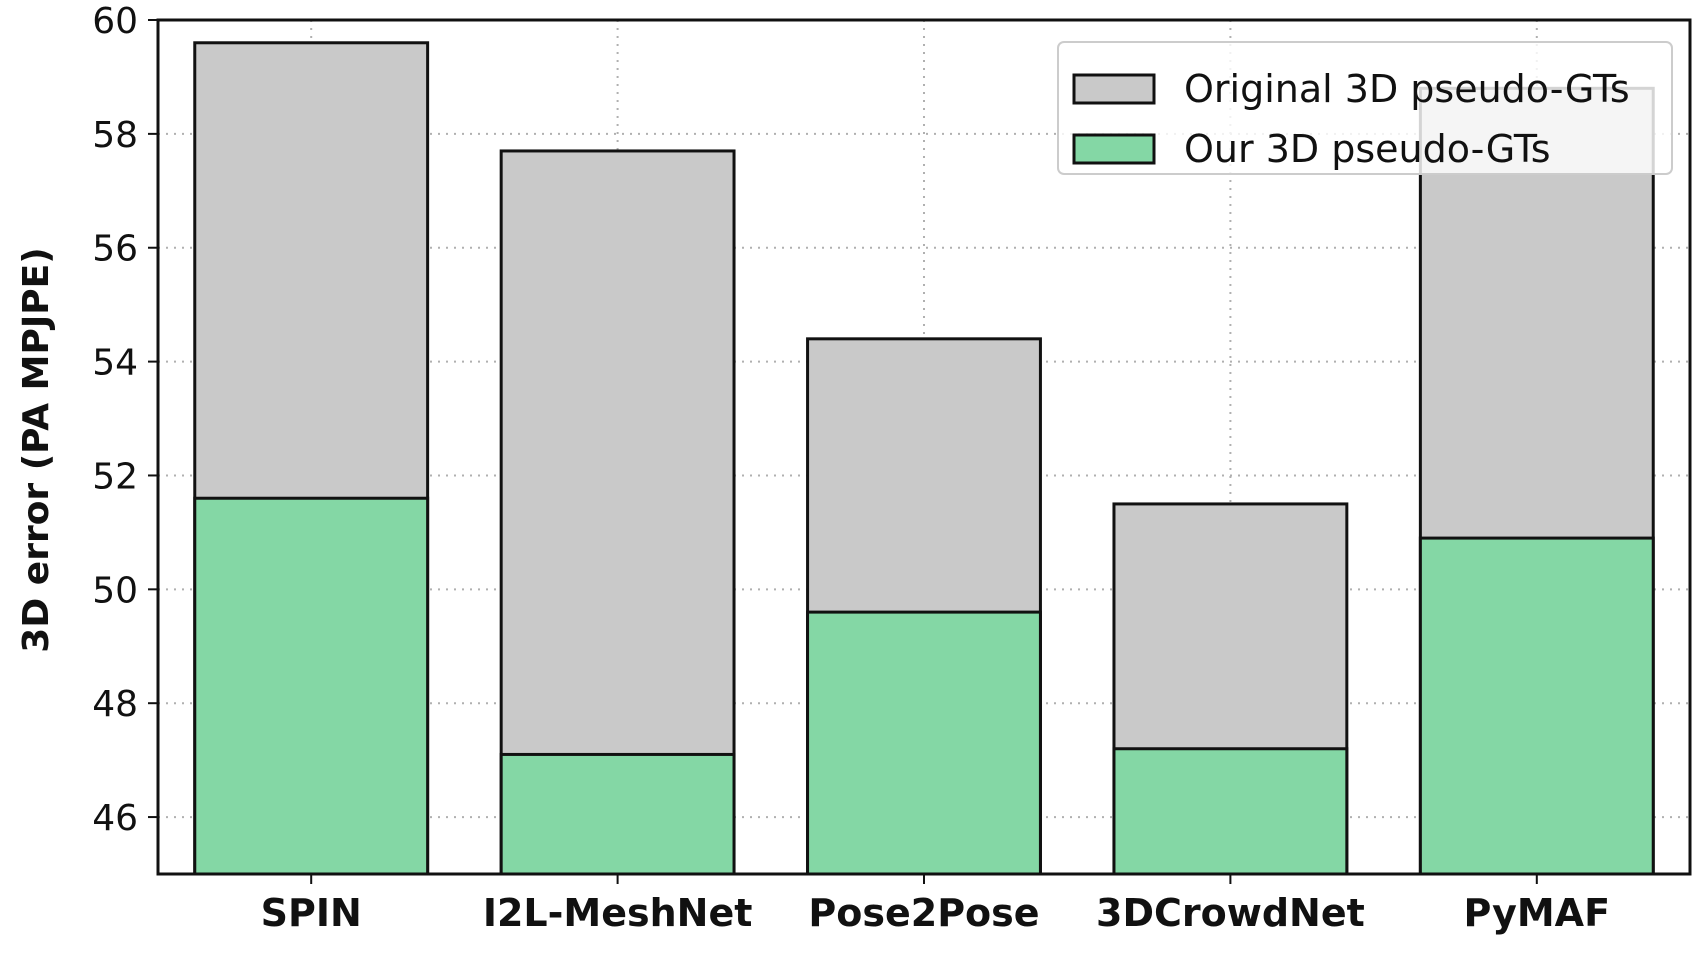 This screenshot has height=953, width=1697. Describe the element at coordinates (36, 449) in the screenshot. I see `y-axis-label: 3D error (PA MPJPE)` at that location.